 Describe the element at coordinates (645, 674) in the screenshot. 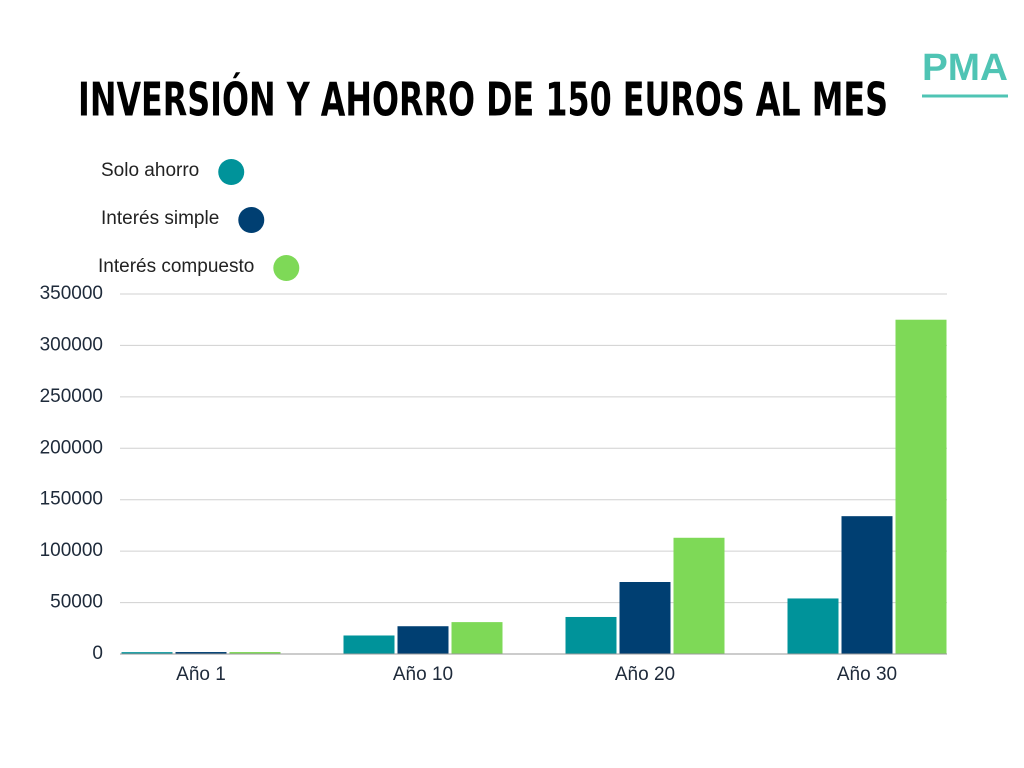

I see `x-tick-label: Año 20` at that location.